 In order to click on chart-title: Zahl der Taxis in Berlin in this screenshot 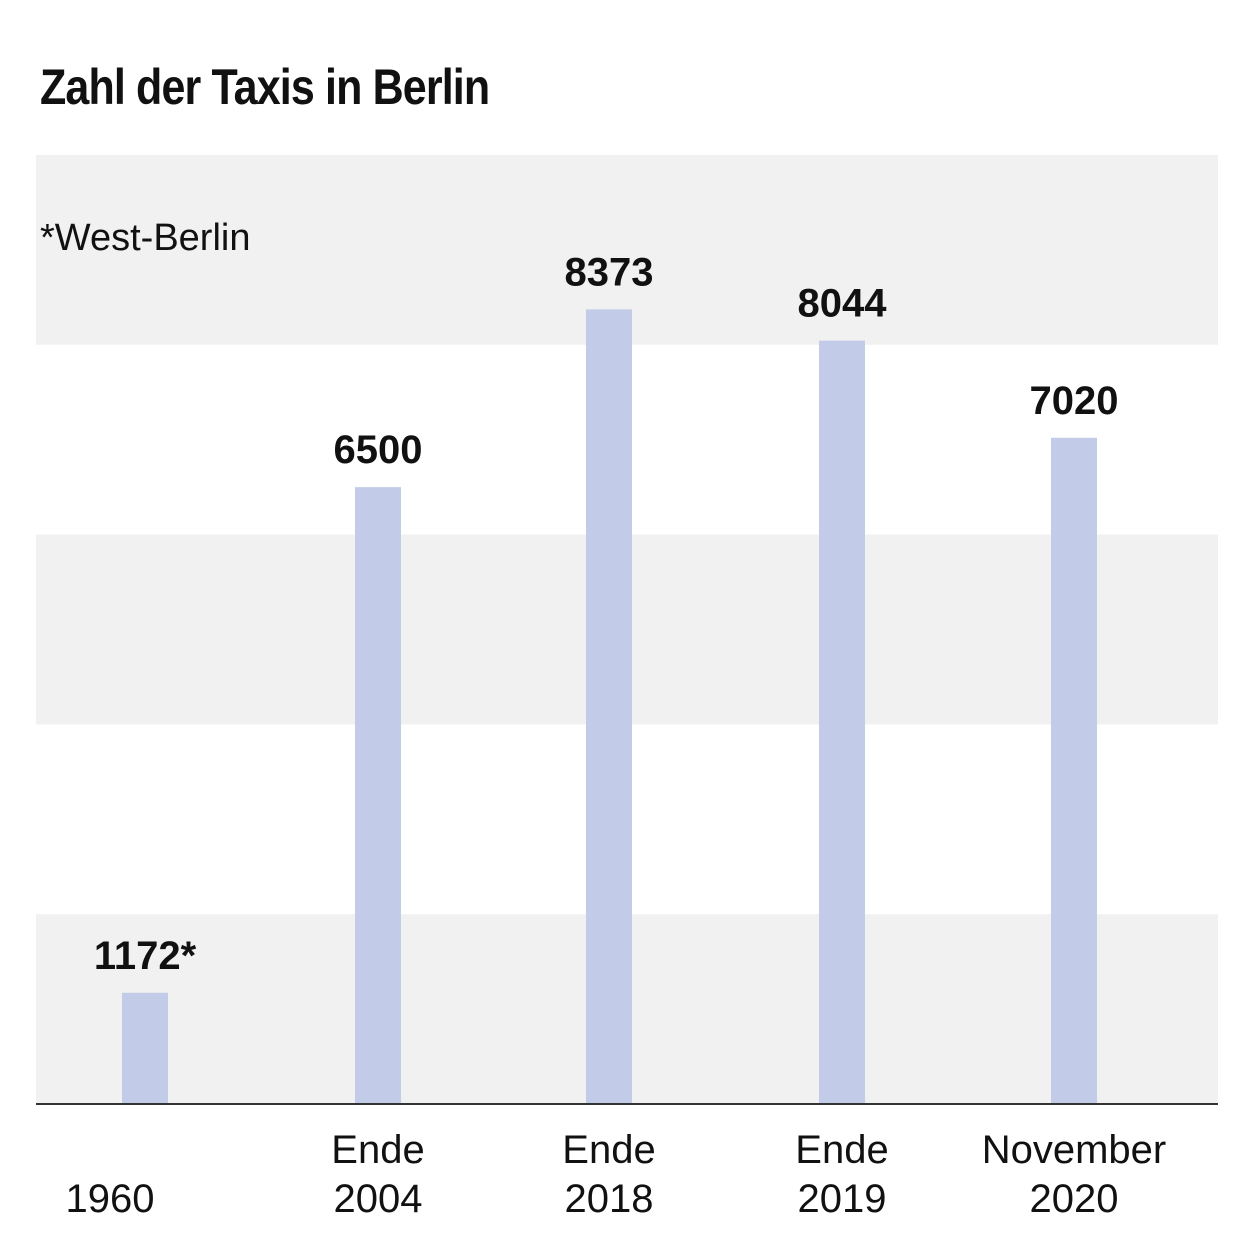, I will do `click(265, 87)`.